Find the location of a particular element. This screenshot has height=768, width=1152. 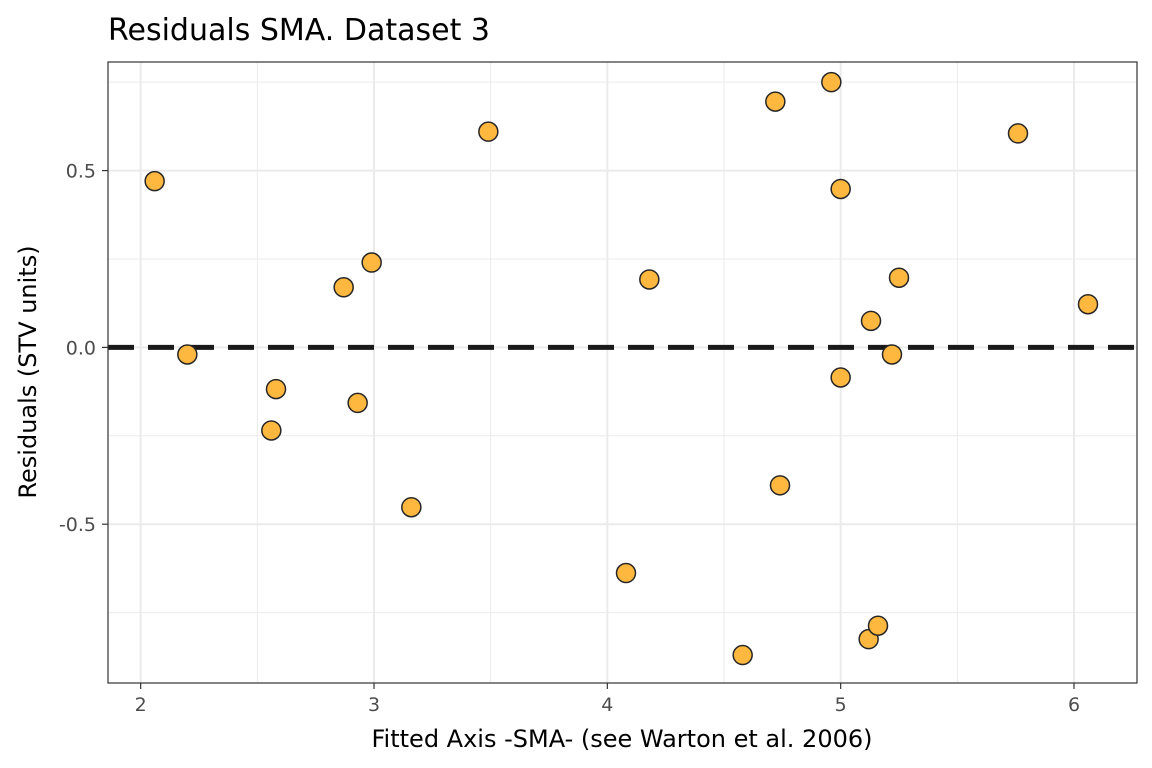

y-axis-label: Residuals (STV units) is located at coordinates (28, 371).